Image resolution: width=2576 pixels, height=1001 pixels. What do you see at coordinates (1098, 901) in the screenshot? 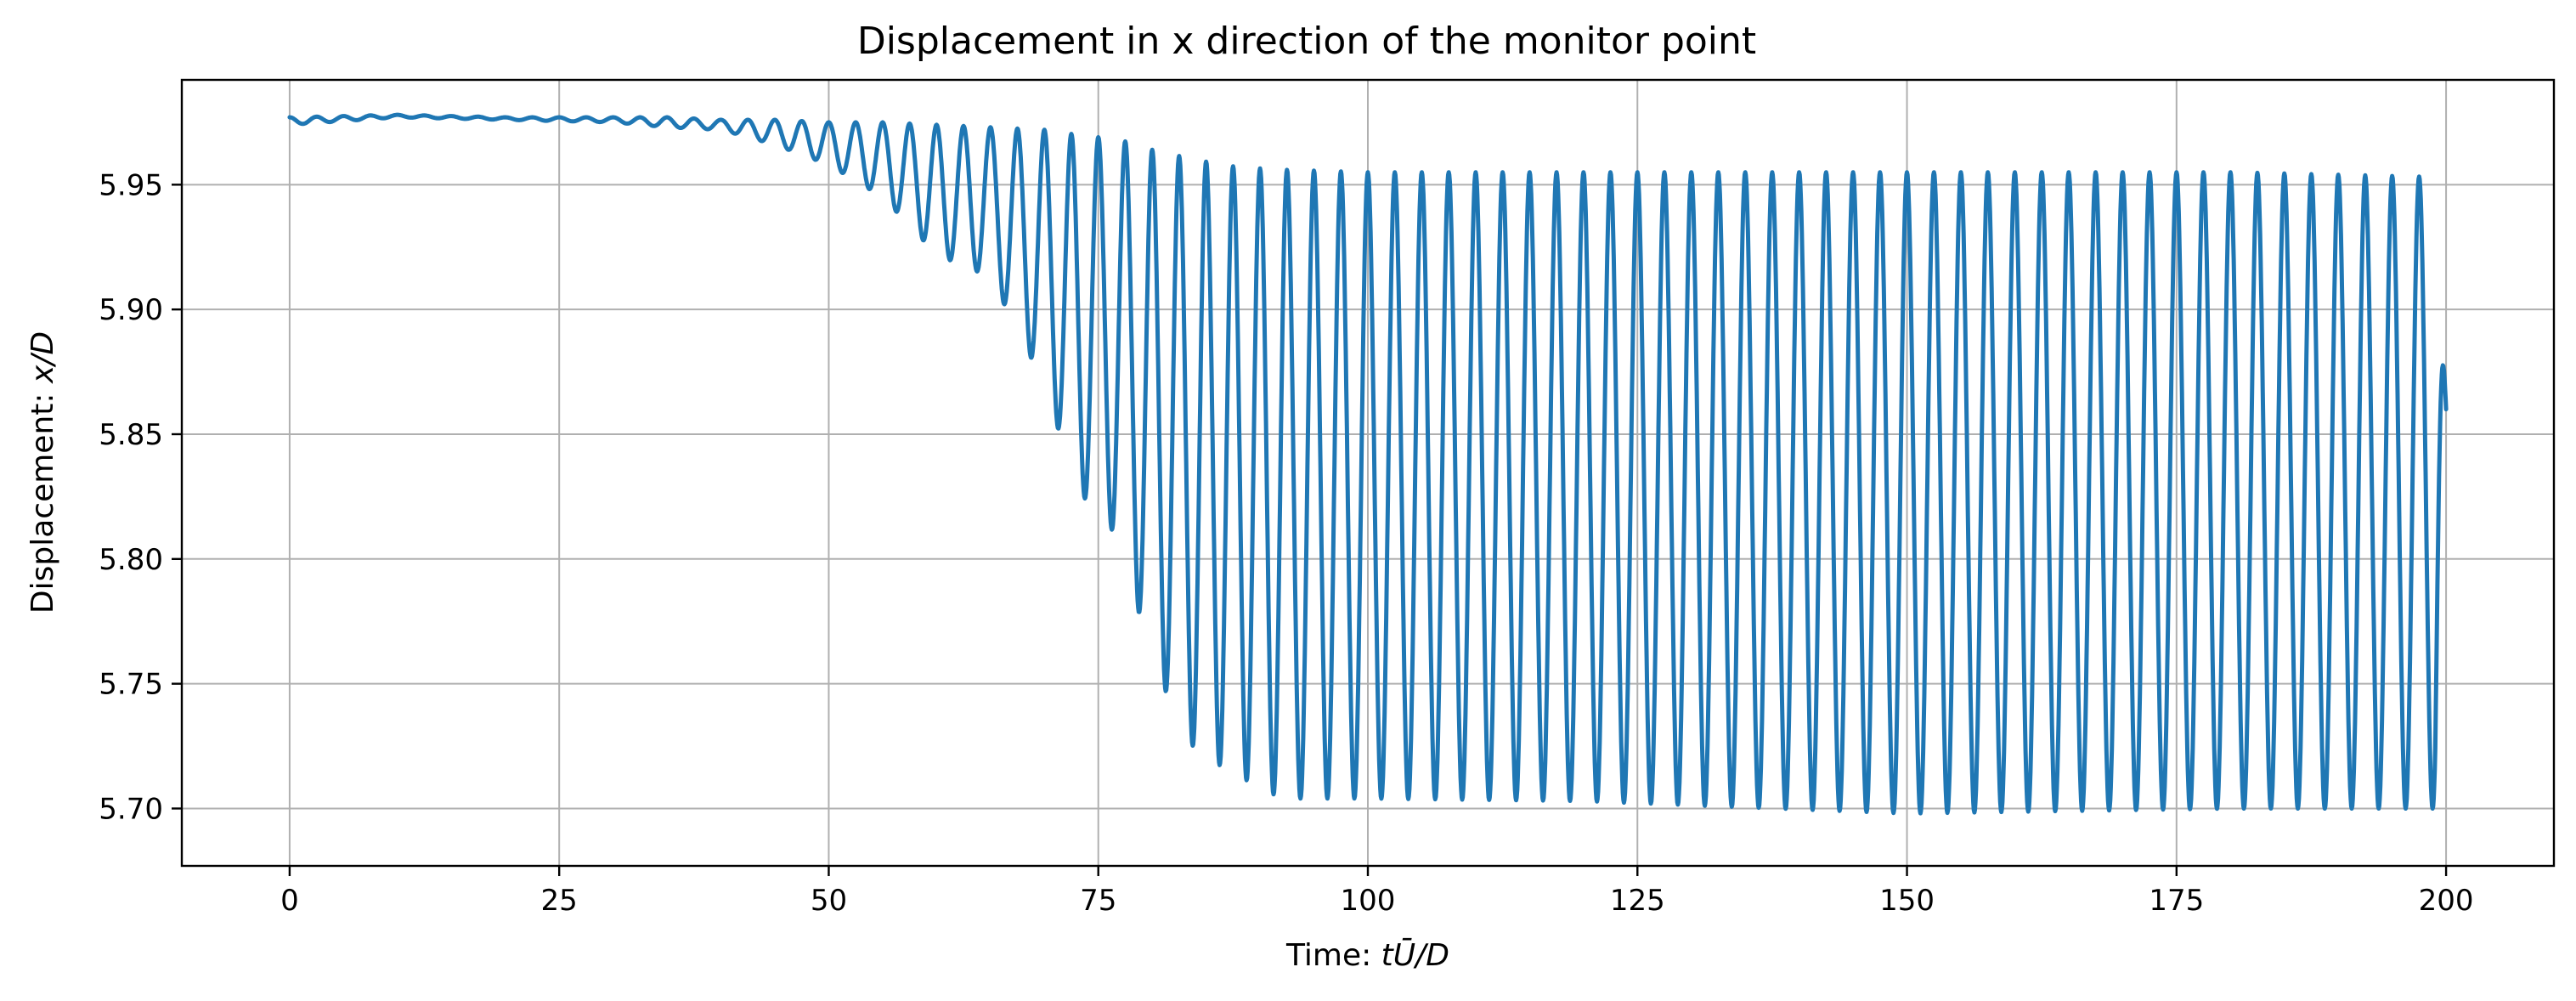
I see `x-tick-label: 75` at bounding box center [1098, 901].